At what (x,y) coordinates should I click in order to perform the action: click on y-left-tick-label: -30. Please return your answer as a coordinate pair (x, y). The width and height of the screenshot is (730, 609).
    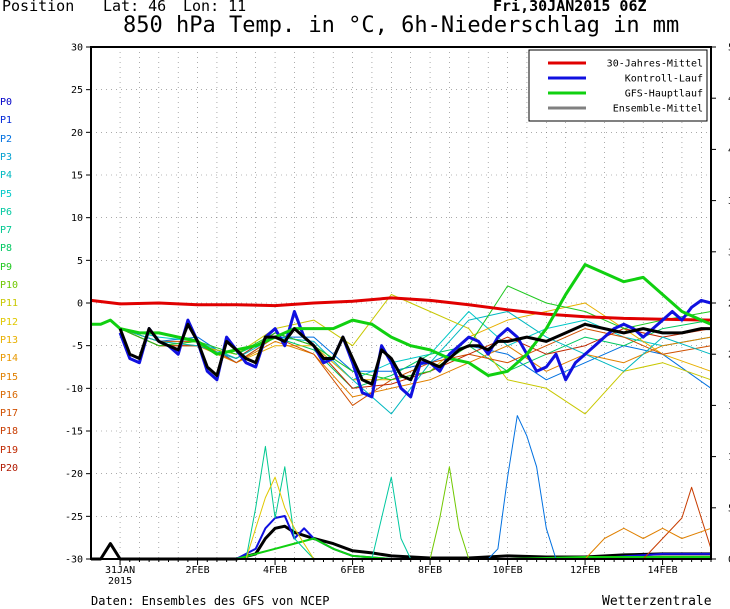
    Looking at the image, I should click on (74, 560).